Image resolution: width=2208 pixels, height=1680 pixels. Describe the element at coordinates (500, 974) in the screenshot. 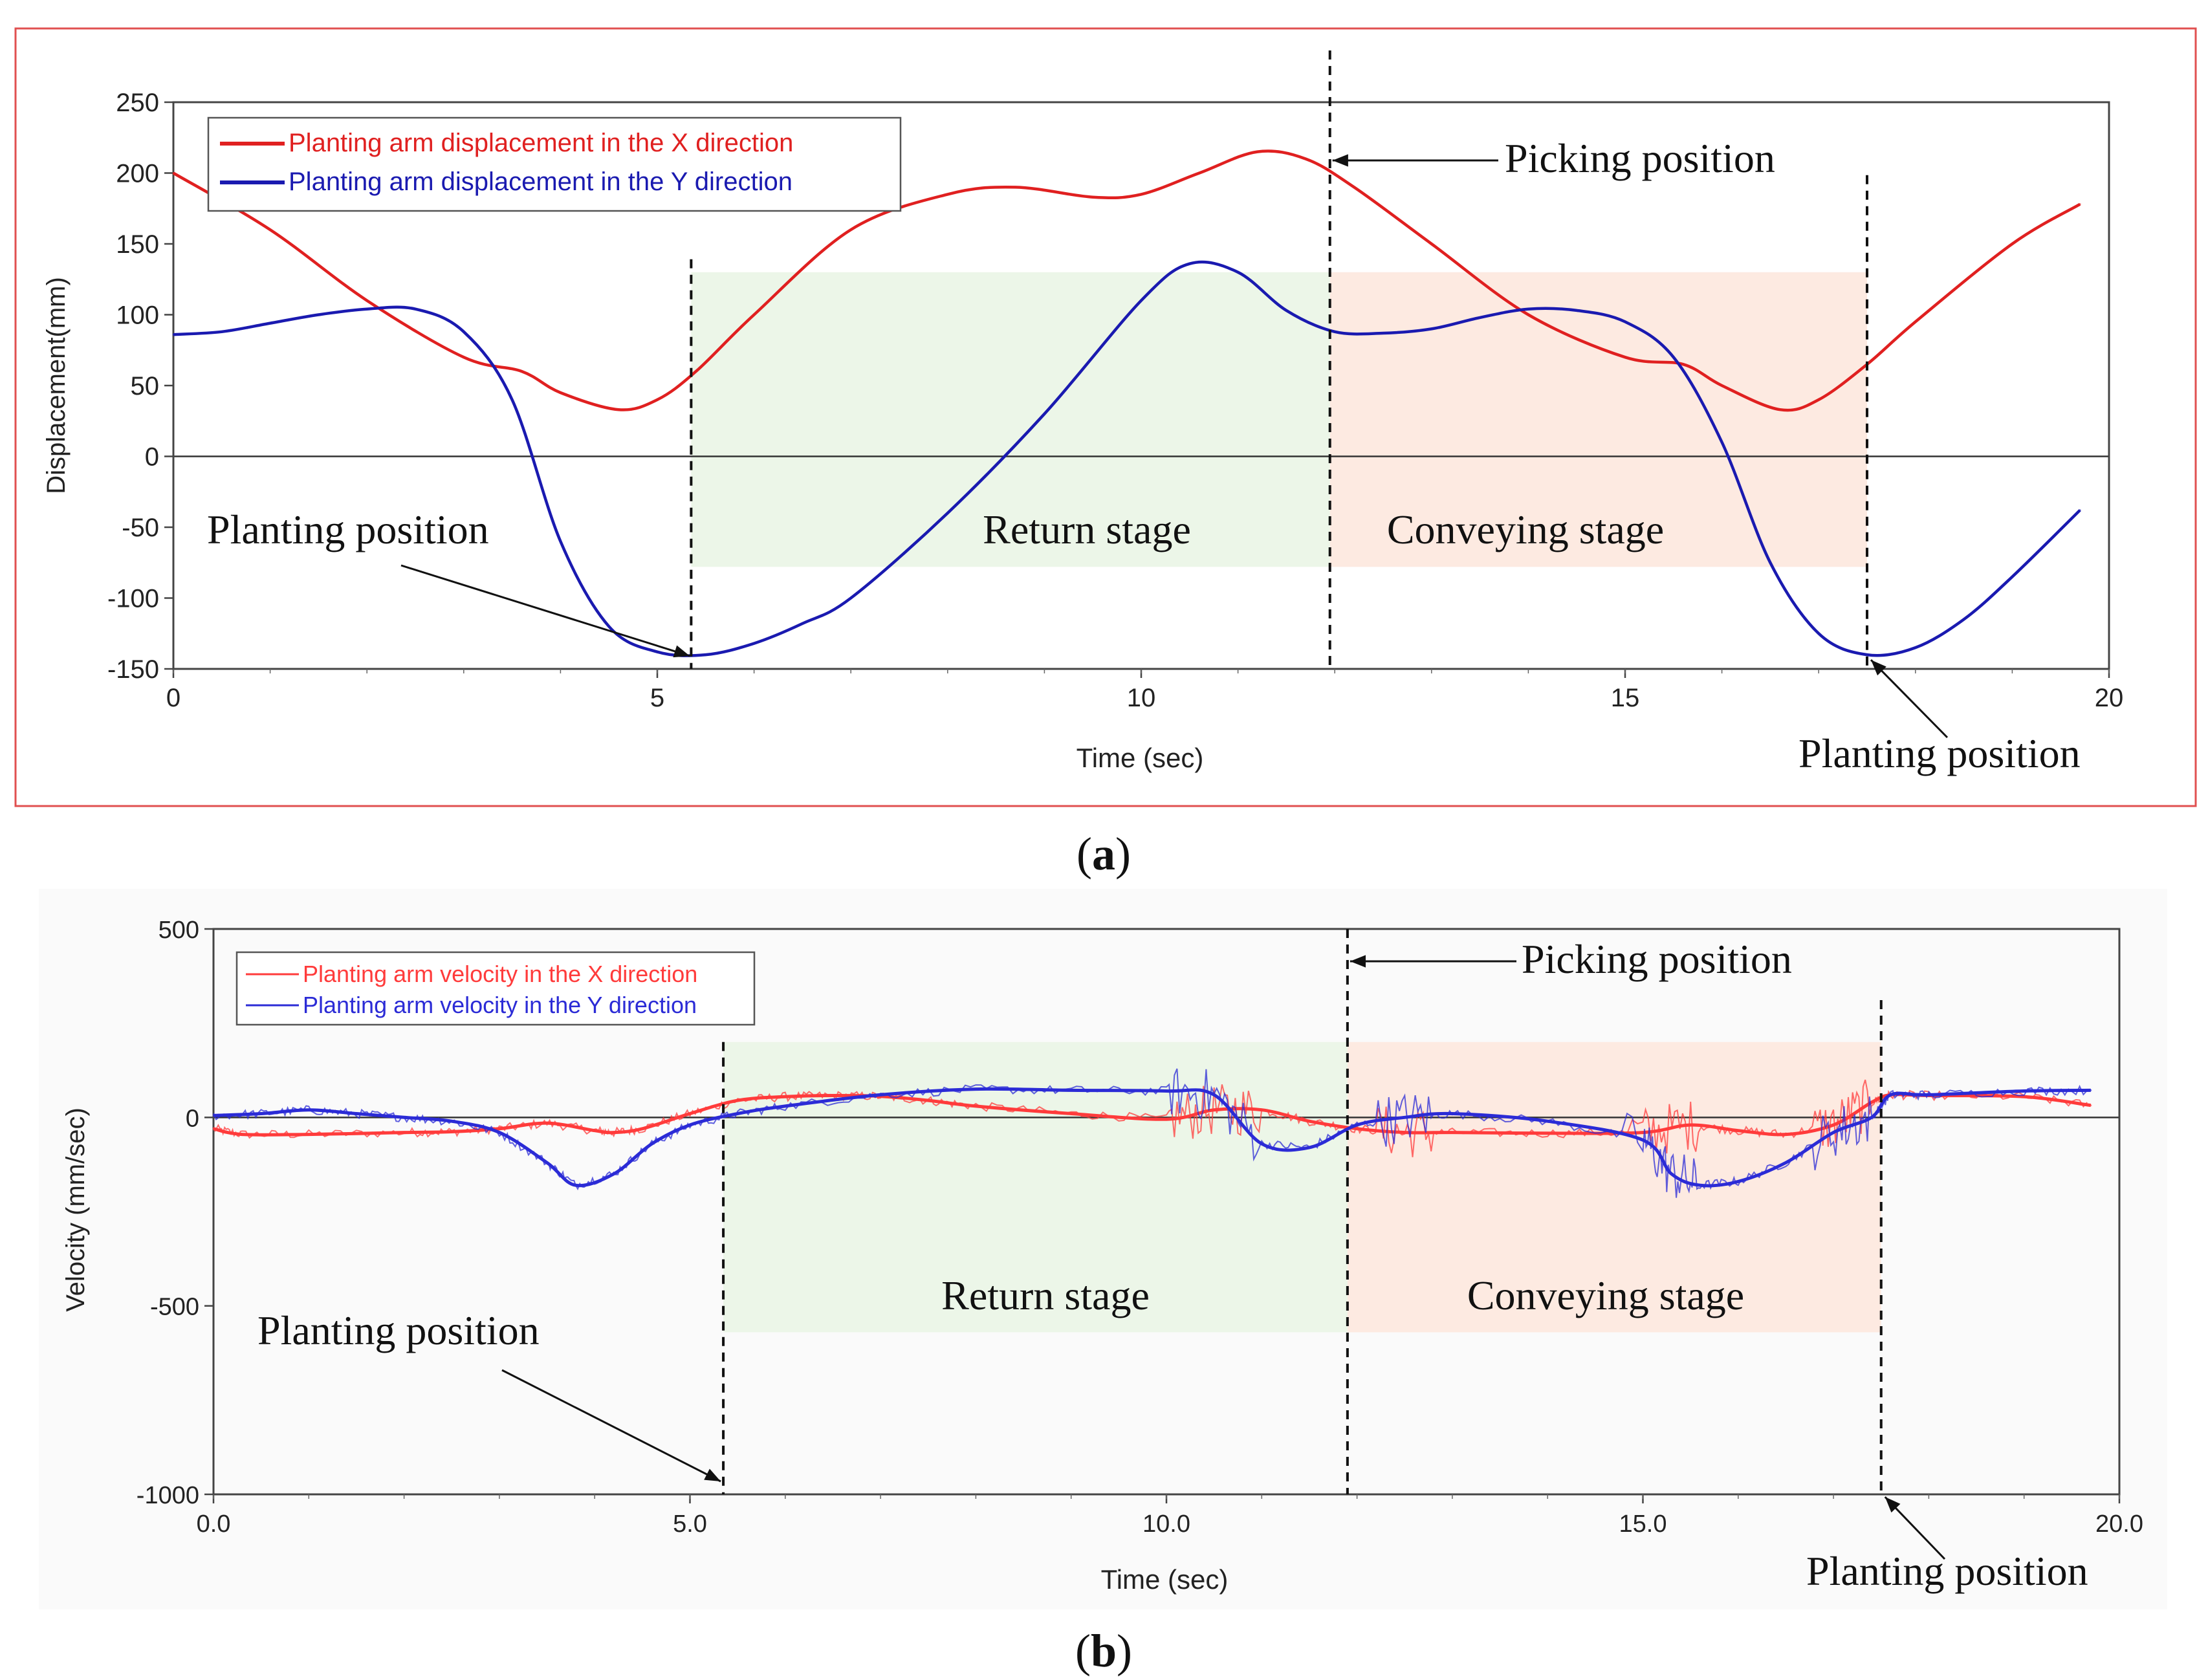

I see `panel-b-legend-x-label: Planting arm velocity in the X direction` at that location.